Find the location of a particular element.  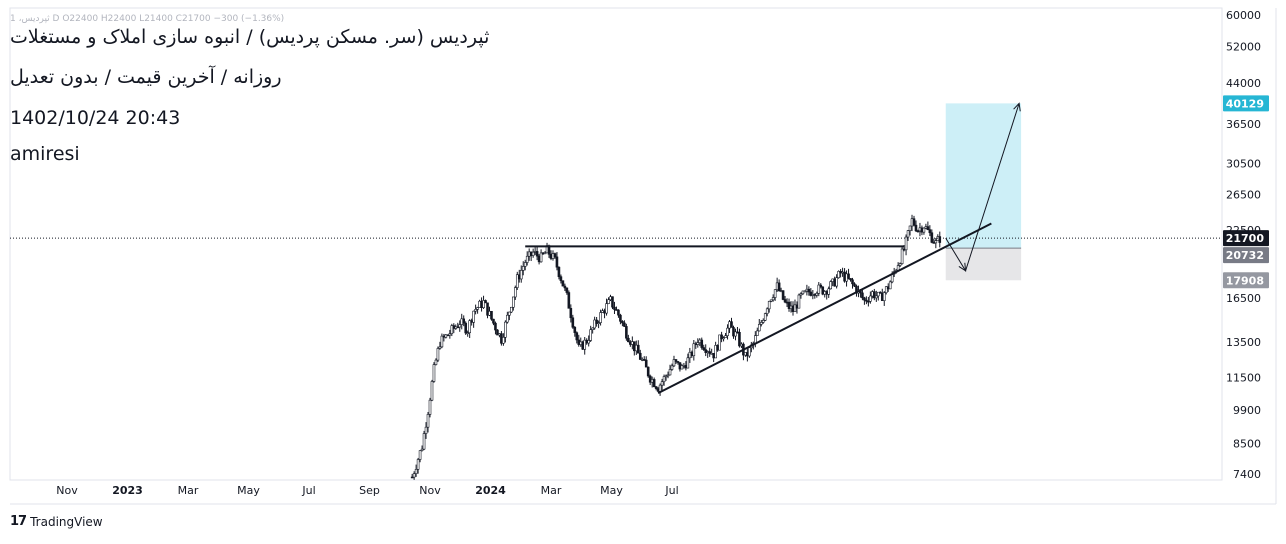

projection-arrowhead-up is located at coordinates (1017, 107).